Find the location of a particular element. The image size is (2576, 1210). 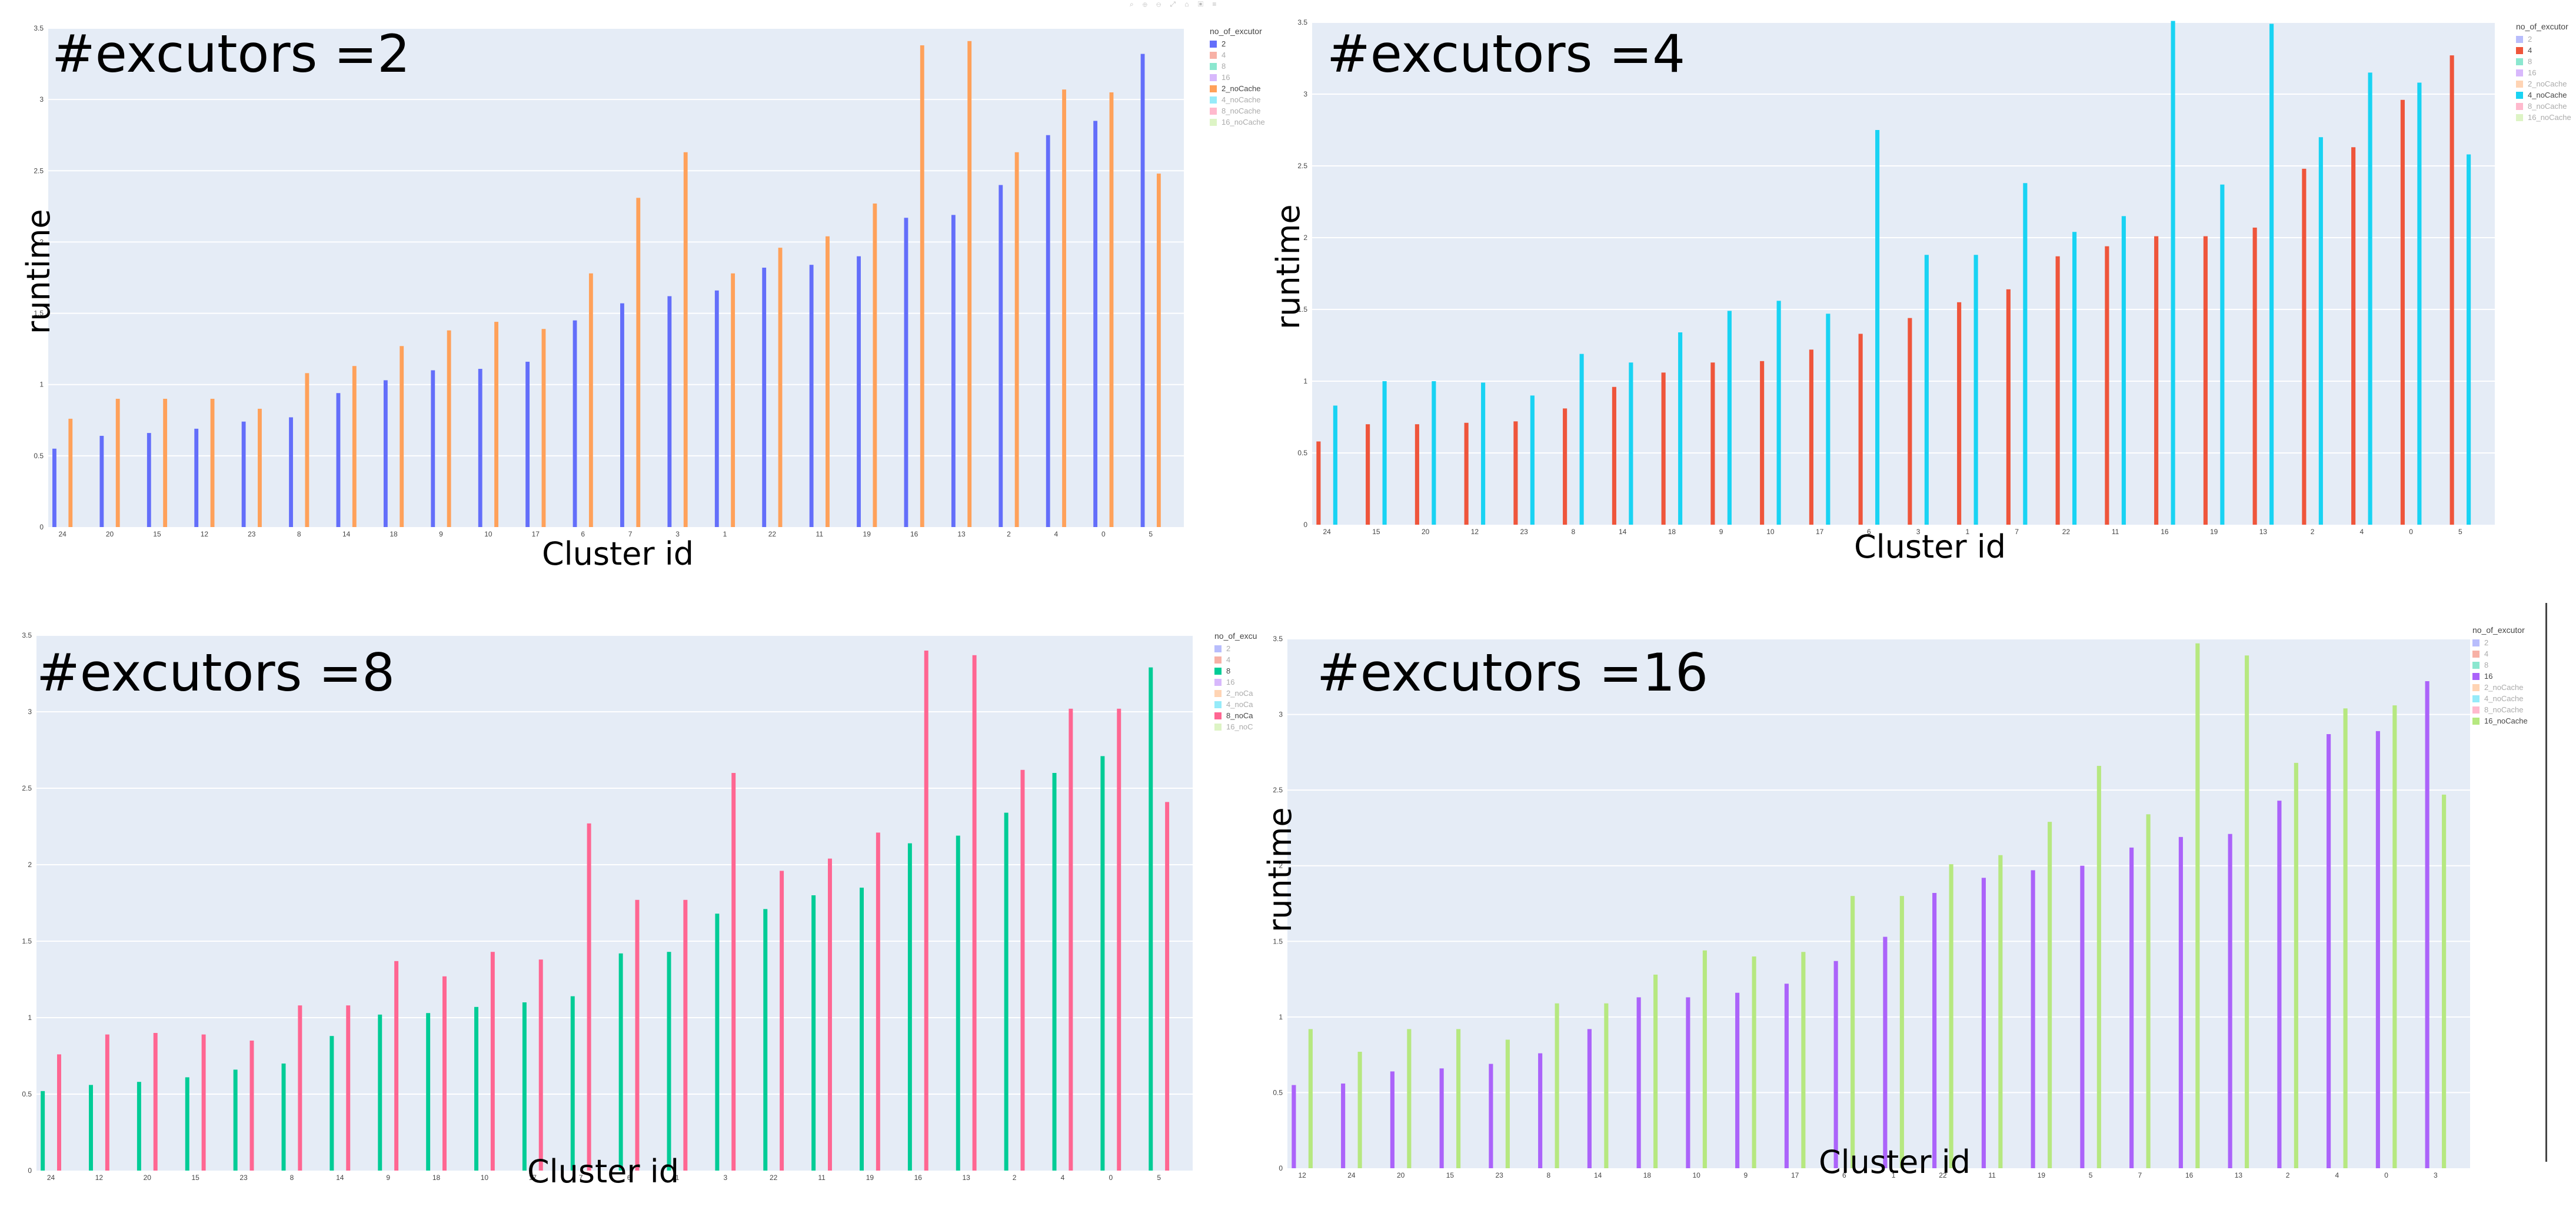

legend-item: 16_noC is located at coordinates (1235, 726).